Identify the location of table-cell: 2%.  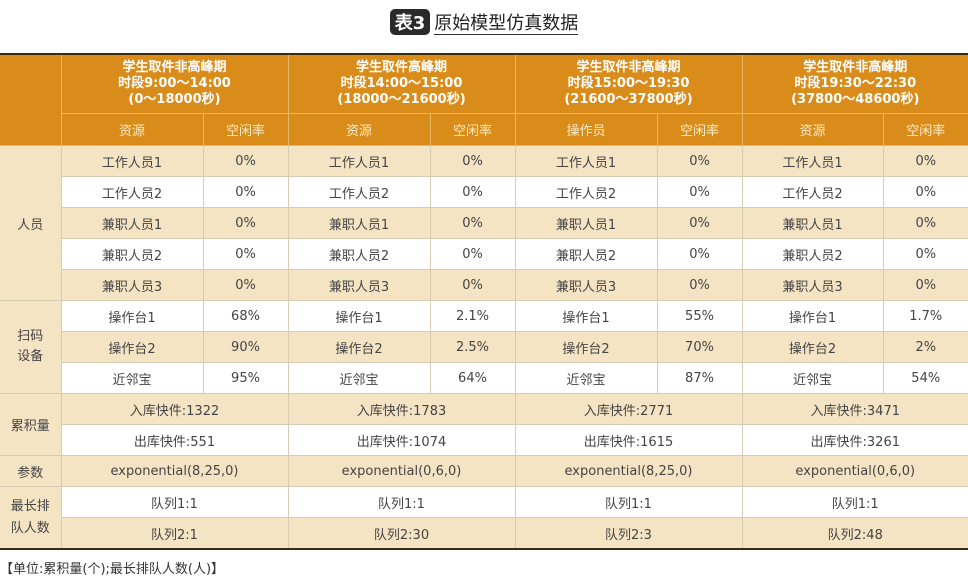
(925, 347).